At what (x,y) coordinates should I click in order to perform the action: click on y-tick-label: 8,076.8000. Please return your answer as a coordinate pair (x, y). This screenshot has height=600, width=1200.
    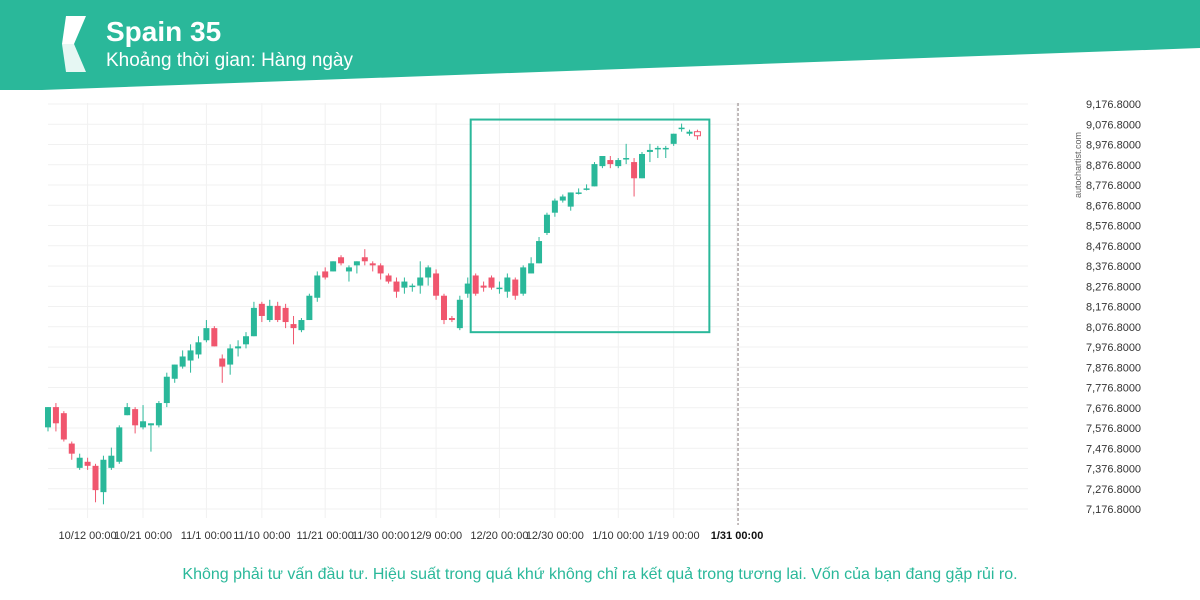
    Looking at the image, I should click on (1113, 328).